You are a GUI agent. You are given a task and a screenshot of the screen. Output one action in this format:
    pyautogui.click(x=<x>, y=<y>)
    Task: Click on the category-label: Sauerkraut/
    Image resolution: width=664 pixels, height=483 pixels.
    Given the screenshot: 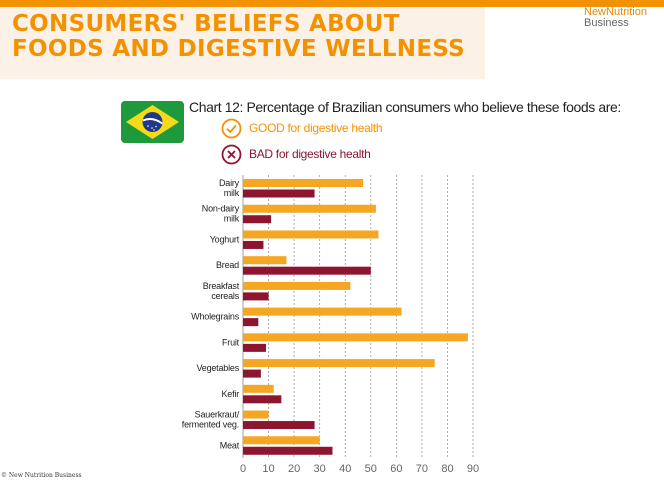 What is the action you would take?
    pyautogui.click(x=217, y=415)
    